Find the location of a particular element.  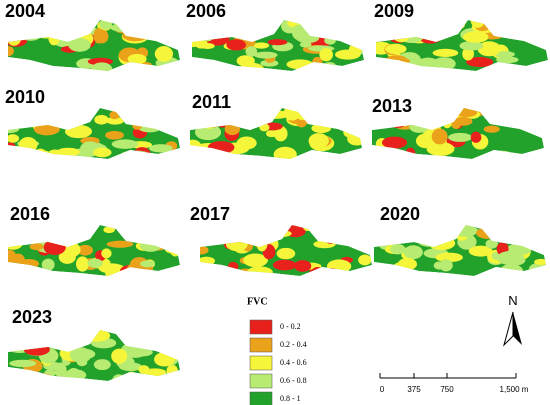

arrow-left is located at coordinates (508, 329).